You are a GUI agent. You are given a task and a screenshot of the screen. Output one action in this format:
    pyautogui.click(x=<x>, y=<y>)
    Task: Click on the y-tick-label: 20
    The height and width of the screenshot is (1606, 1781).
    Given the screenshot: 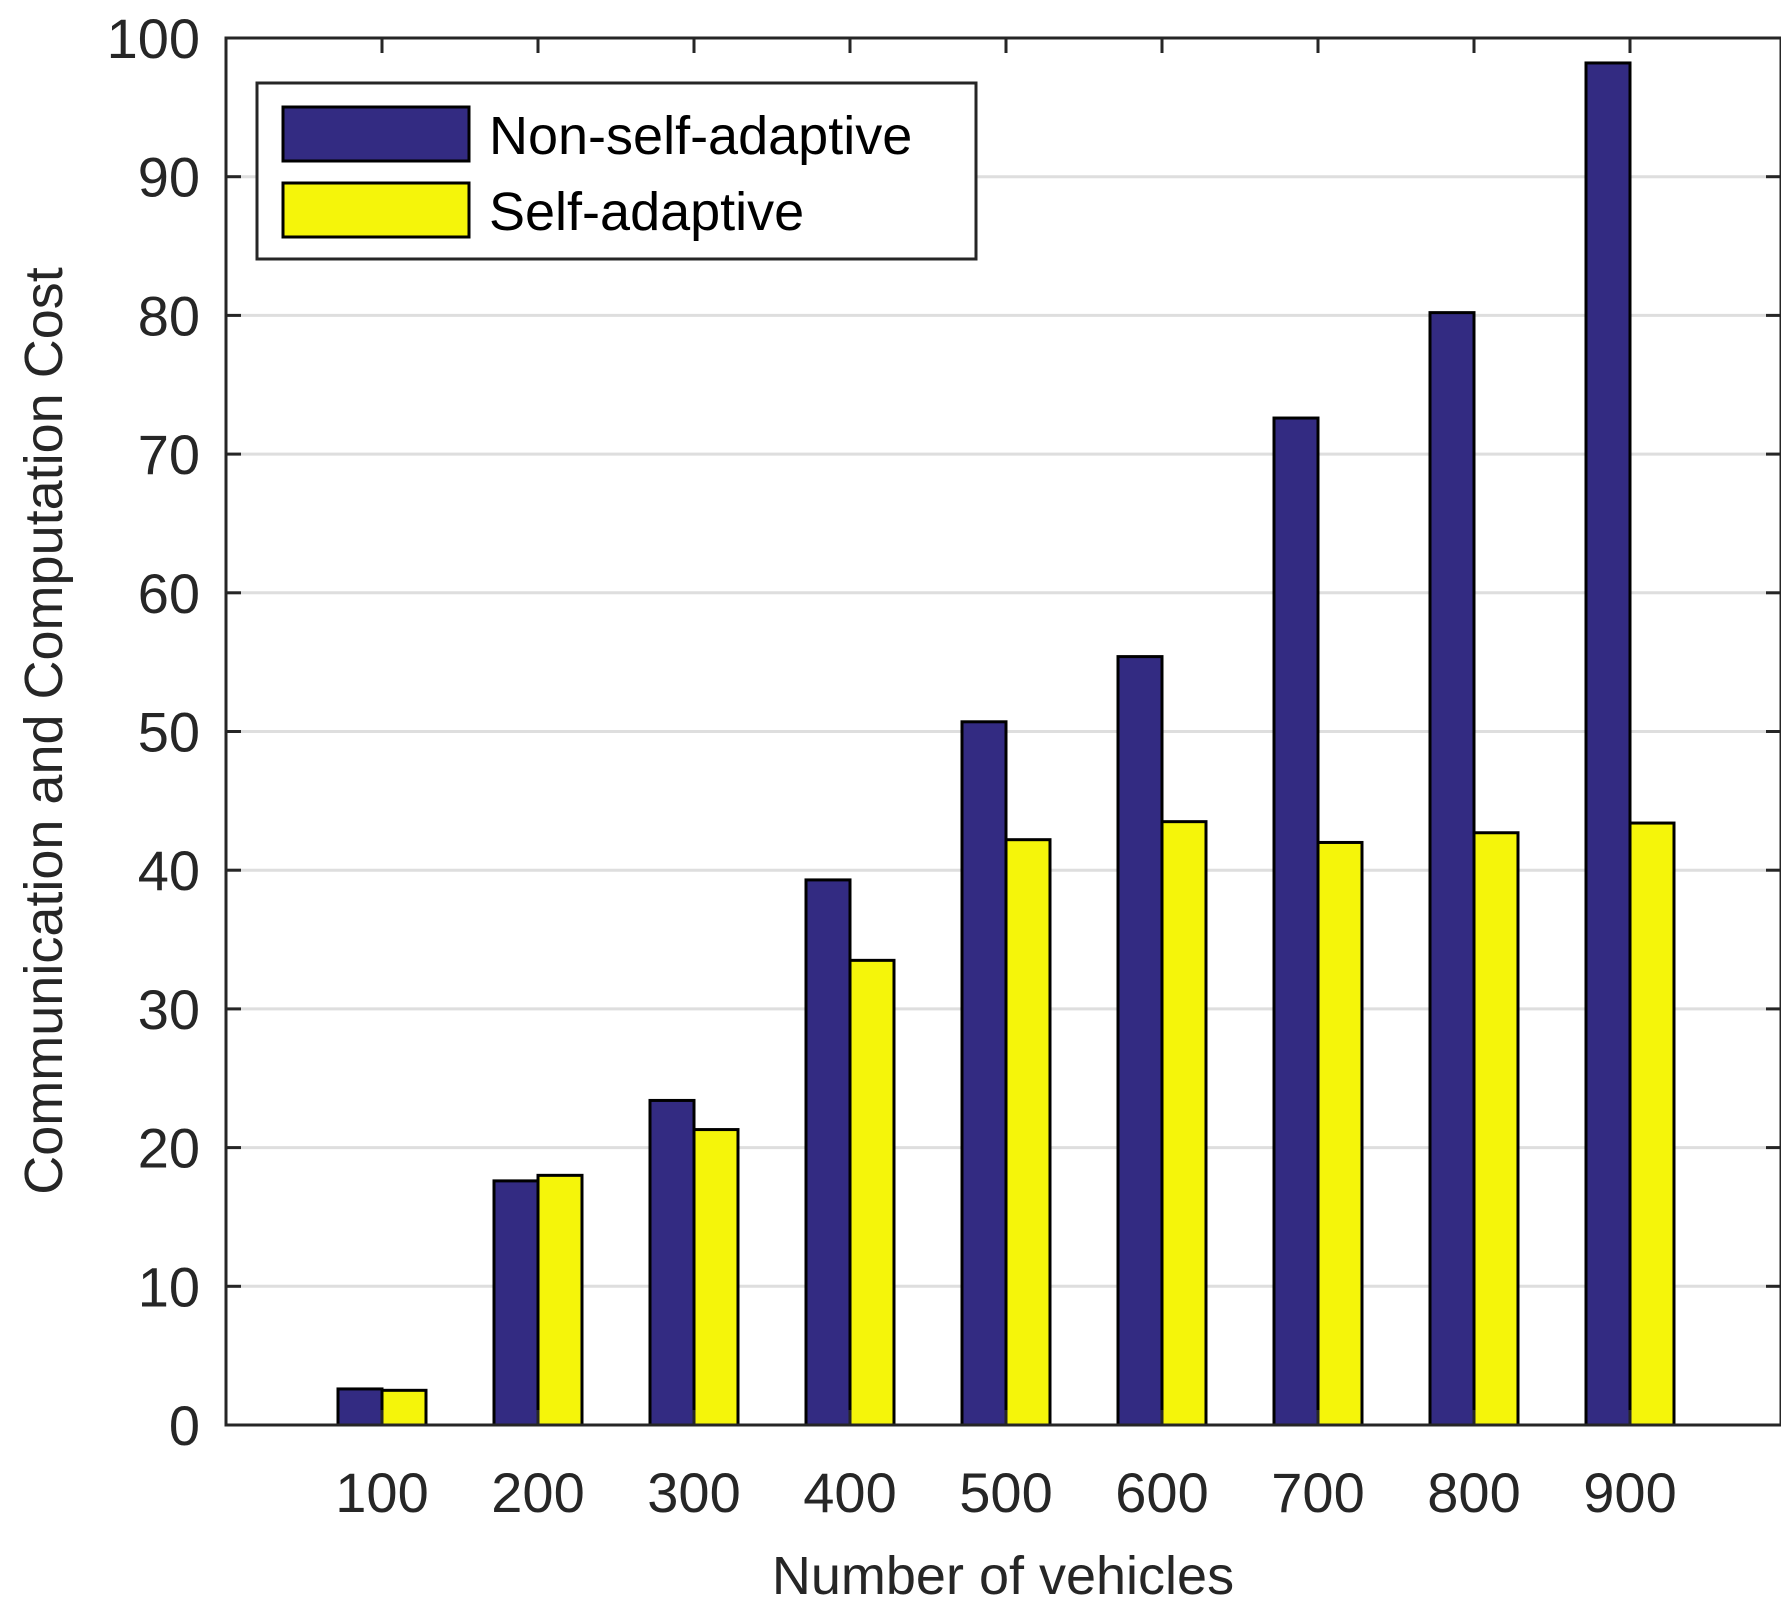 What is the action you would take?
    pyautogui.click(x=169, y=1148)
    